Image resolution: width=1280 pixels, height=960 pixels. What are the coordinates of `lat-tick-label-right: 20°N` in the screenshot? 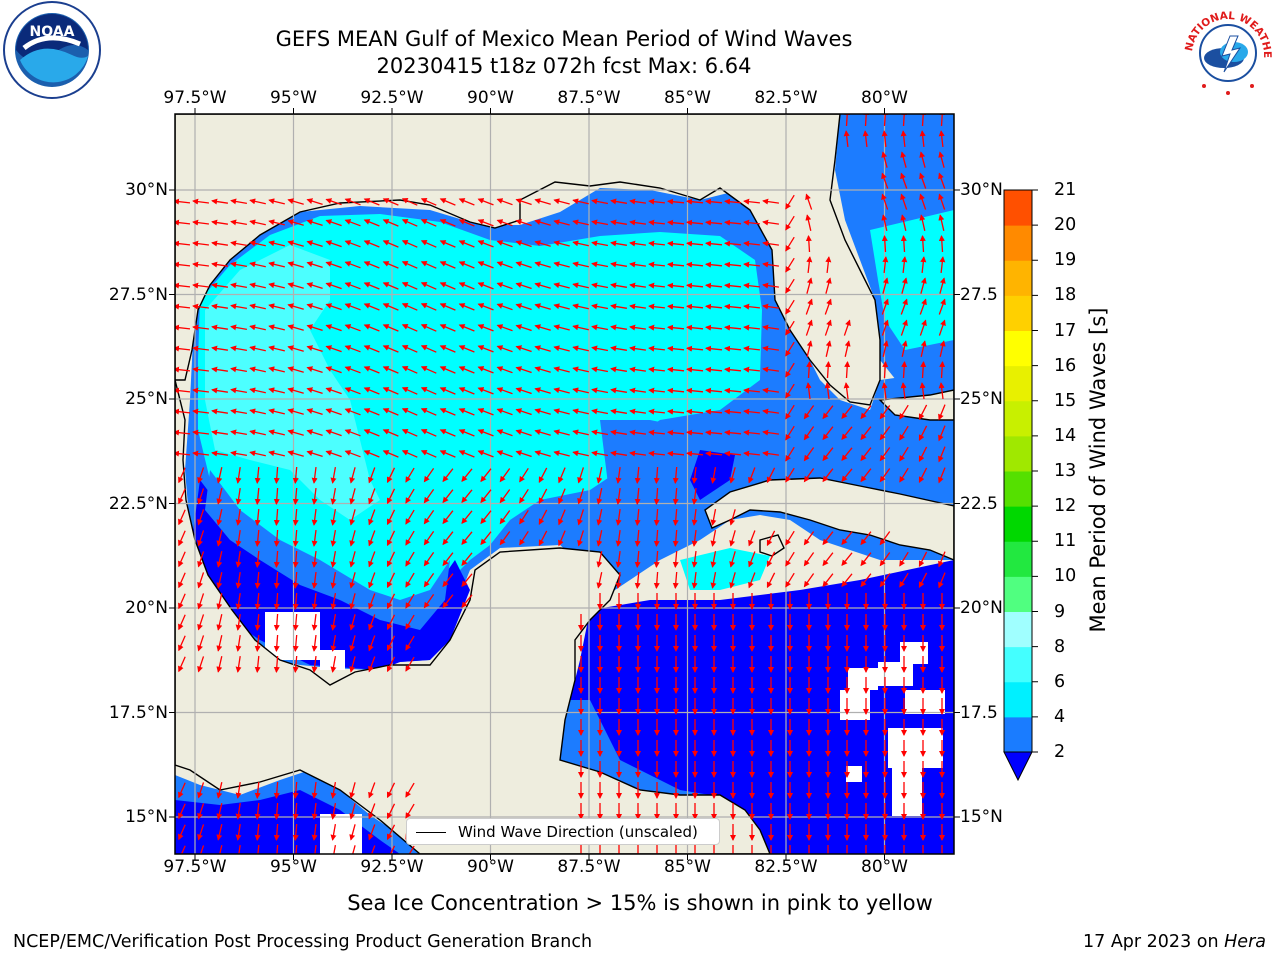 It's located at (981, 608).